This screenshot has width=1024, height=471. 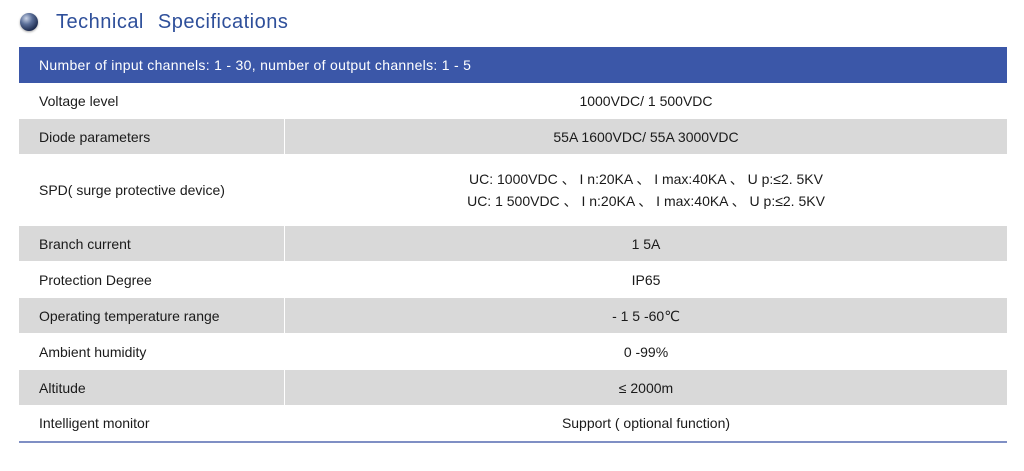 What do you see at coordinates (29, 22) in the screenshot?
I see `bullet-sphere-icon` at bounding box center [29, 22].